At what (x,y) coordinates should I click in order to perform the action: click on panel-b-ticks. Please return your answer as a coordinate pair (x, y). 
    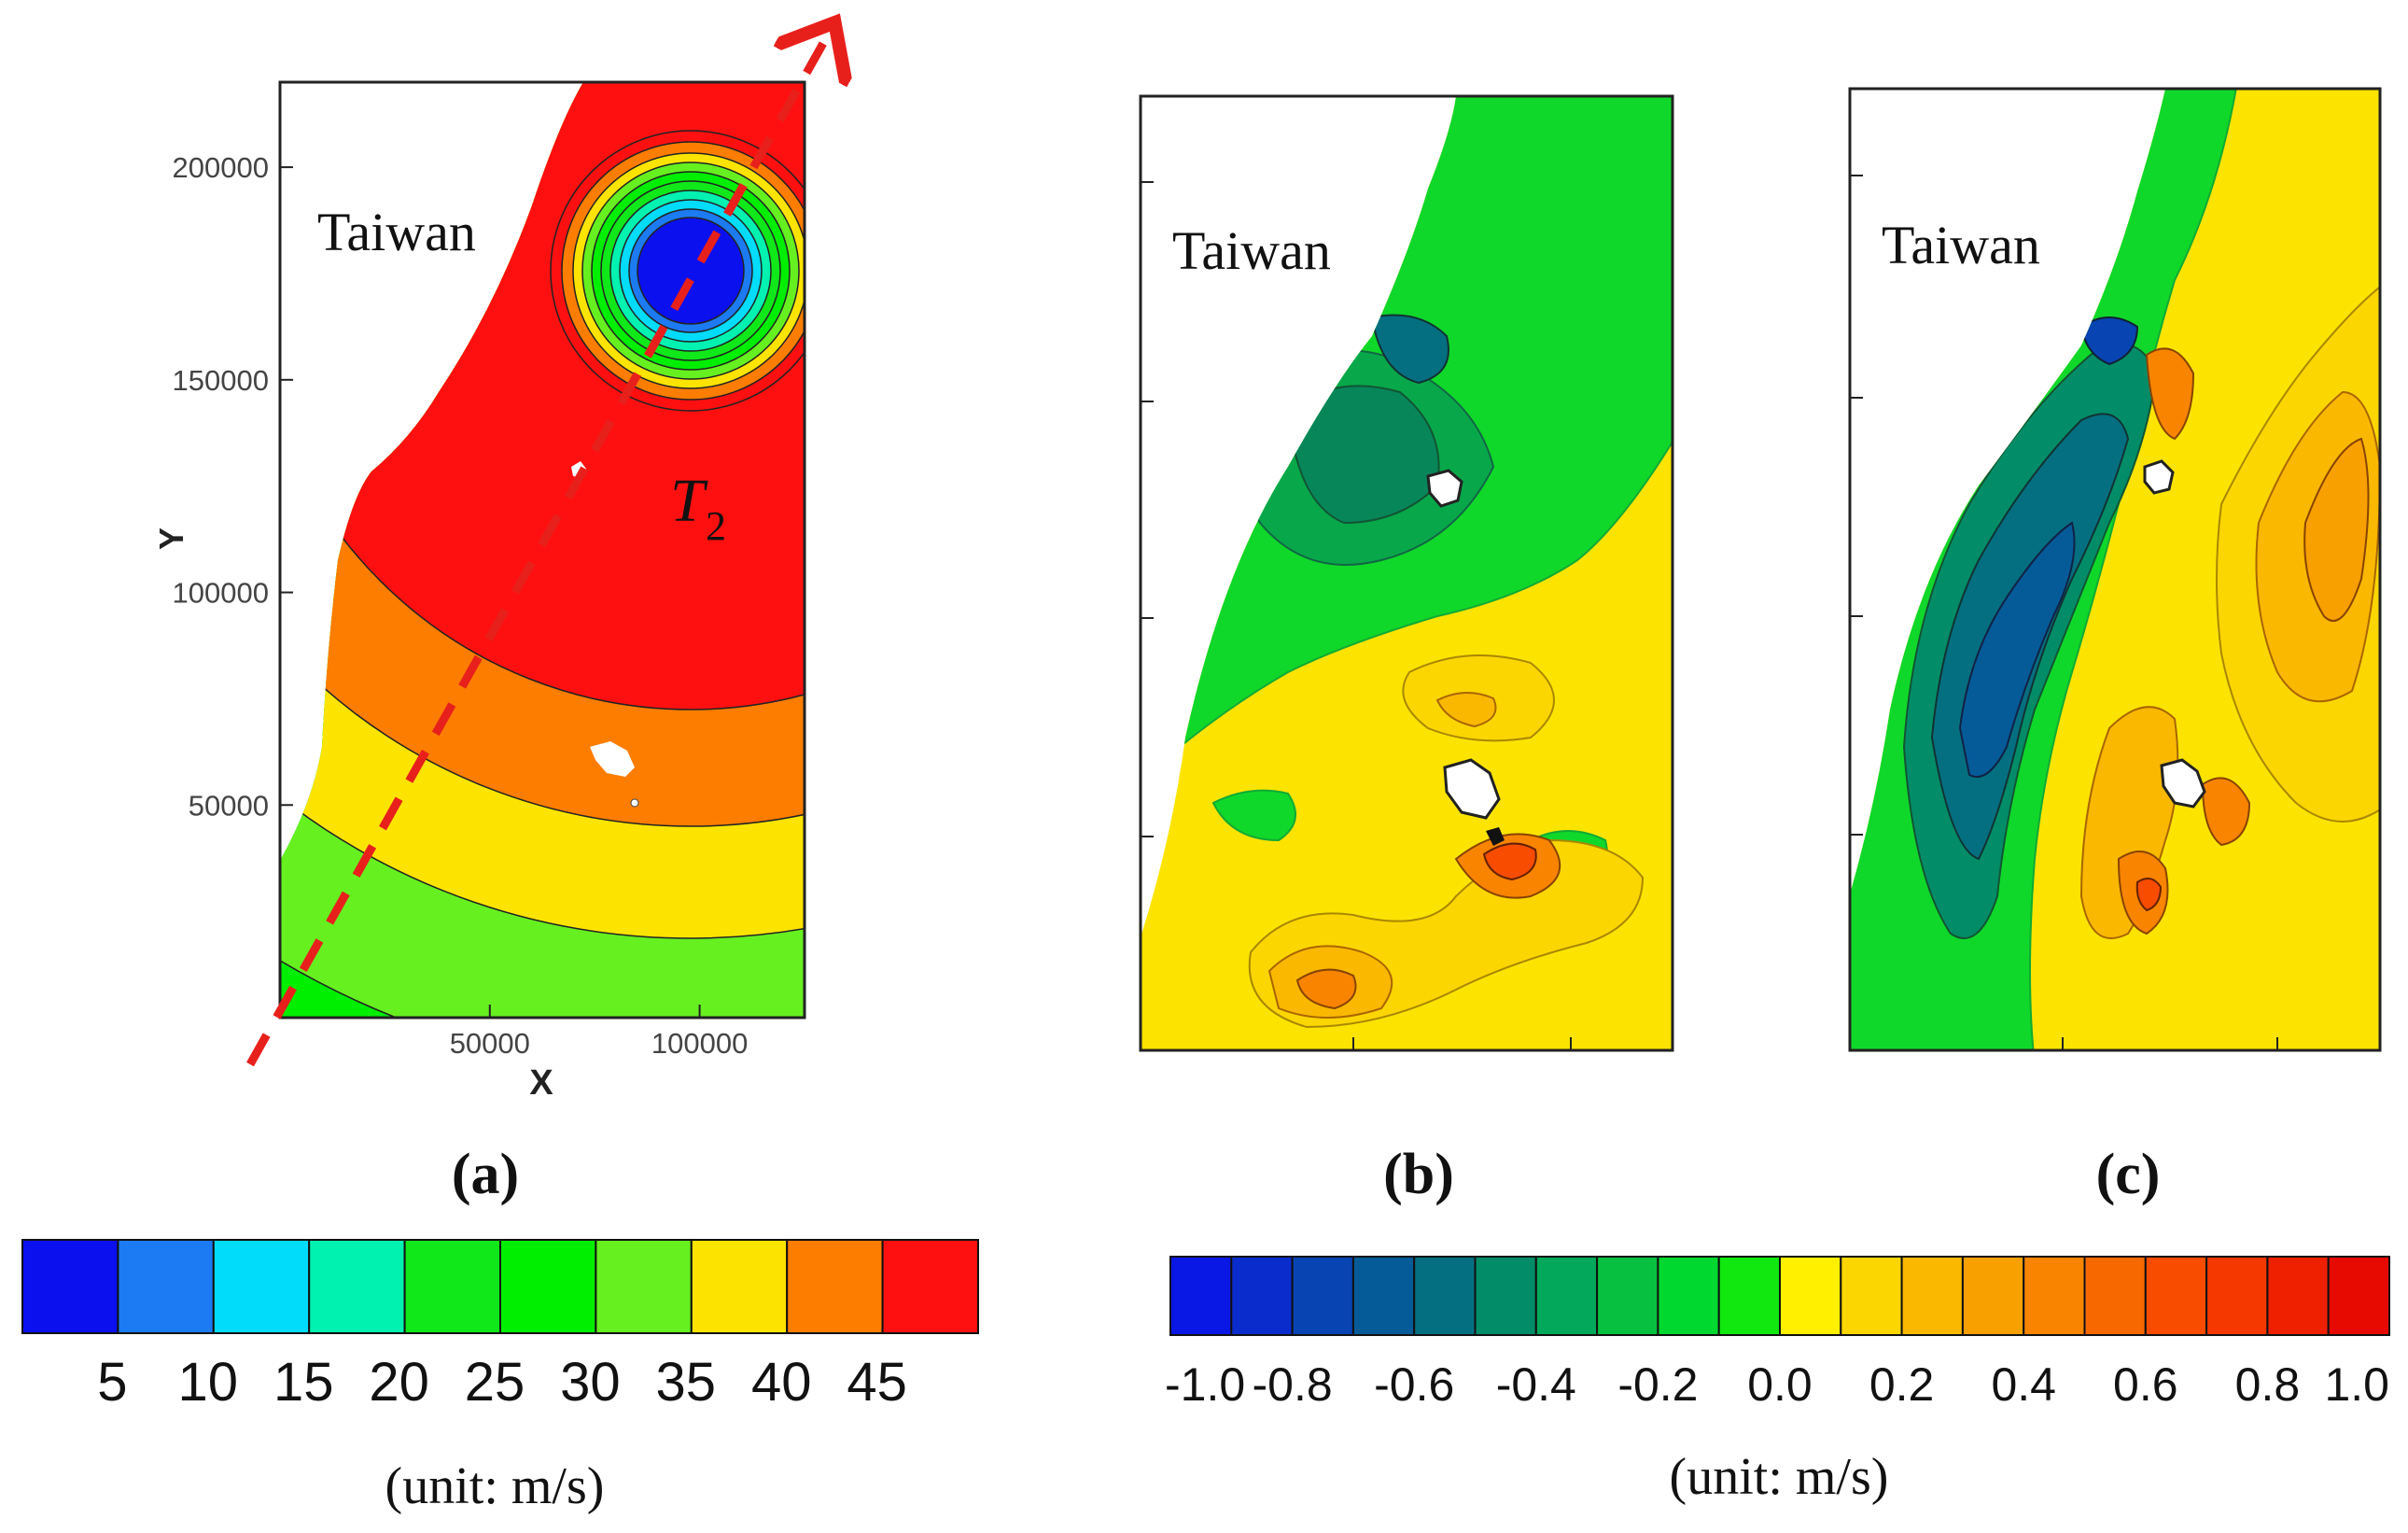
    Looking at the image, I should click on (1356, 615).